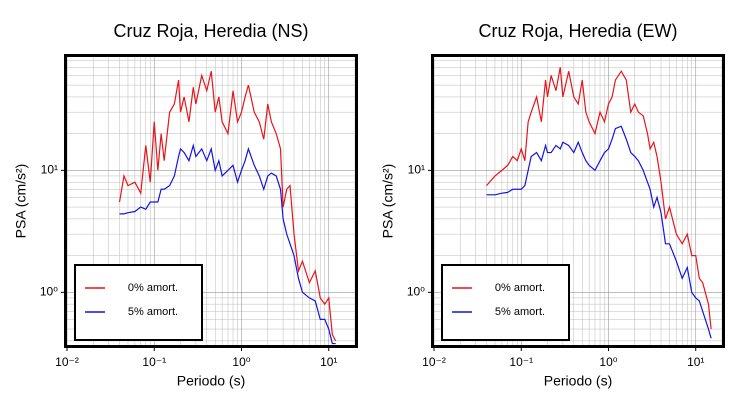 The height and width of the screenshot is (400, 730). I want to click on chart-title: Cruz Roja, Heredia (EW), so click(577, 31).